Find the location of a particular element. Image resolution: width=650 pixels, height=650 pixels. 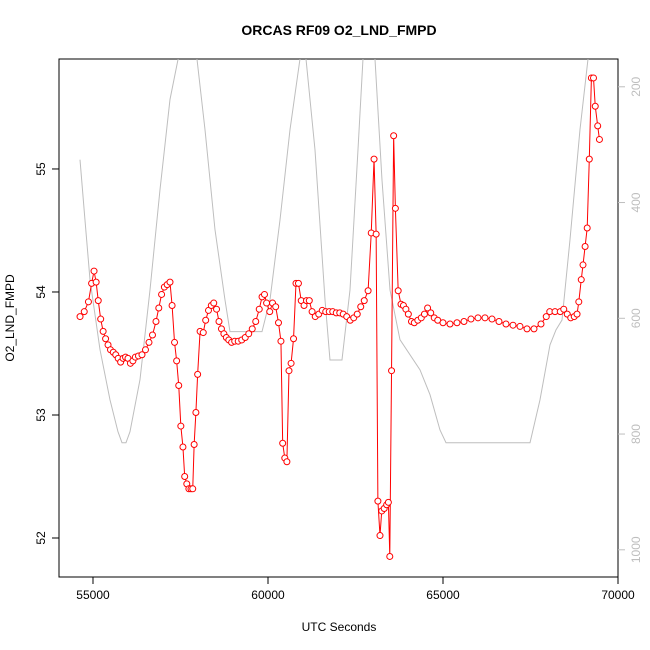

x-tick-label: 60000 is located at coordinates (268, 595).